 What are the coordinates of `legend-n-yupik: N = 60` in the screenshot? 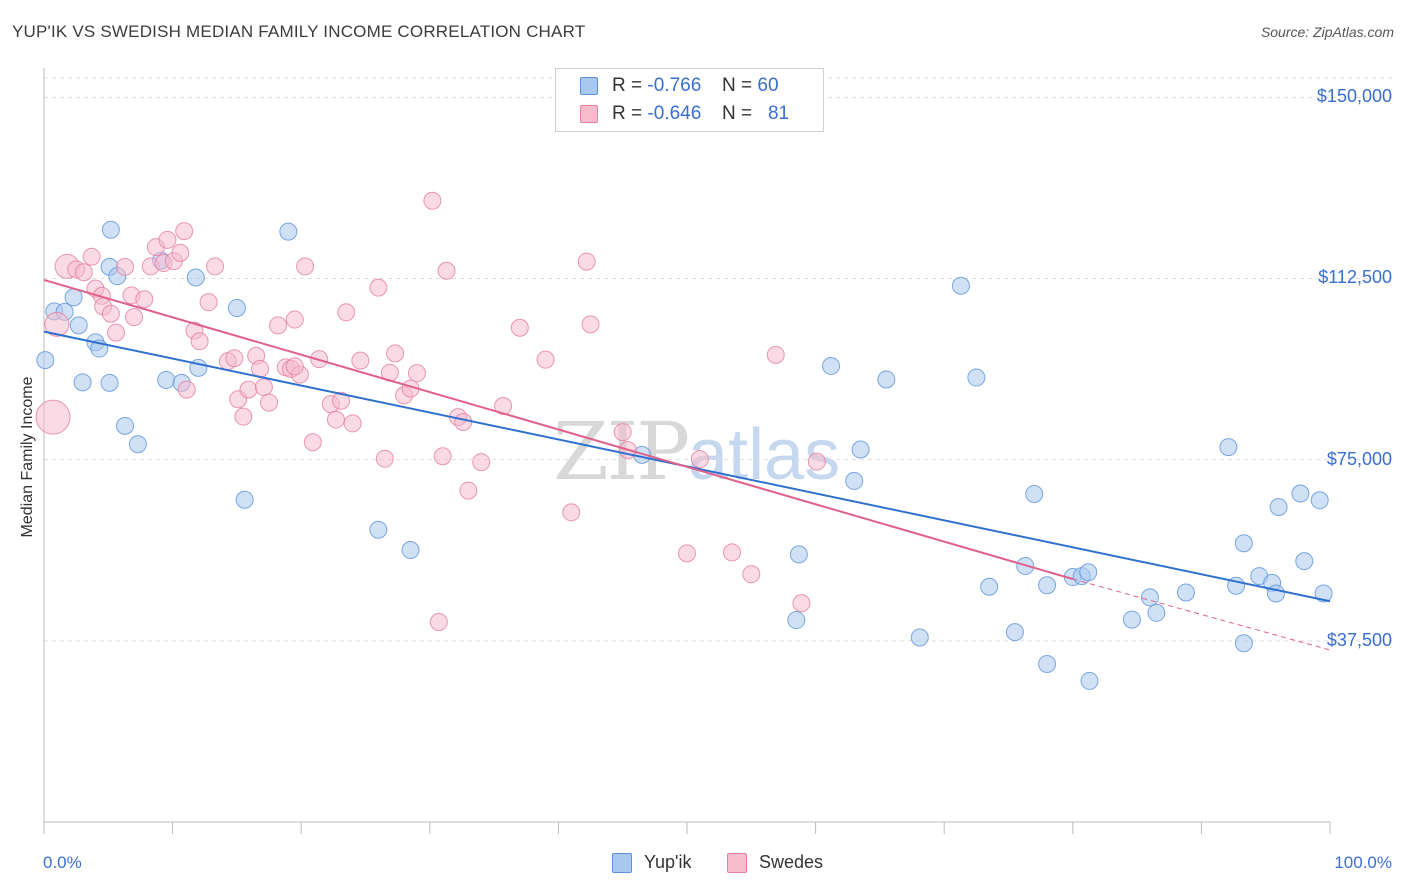 It's located at (750, 86).